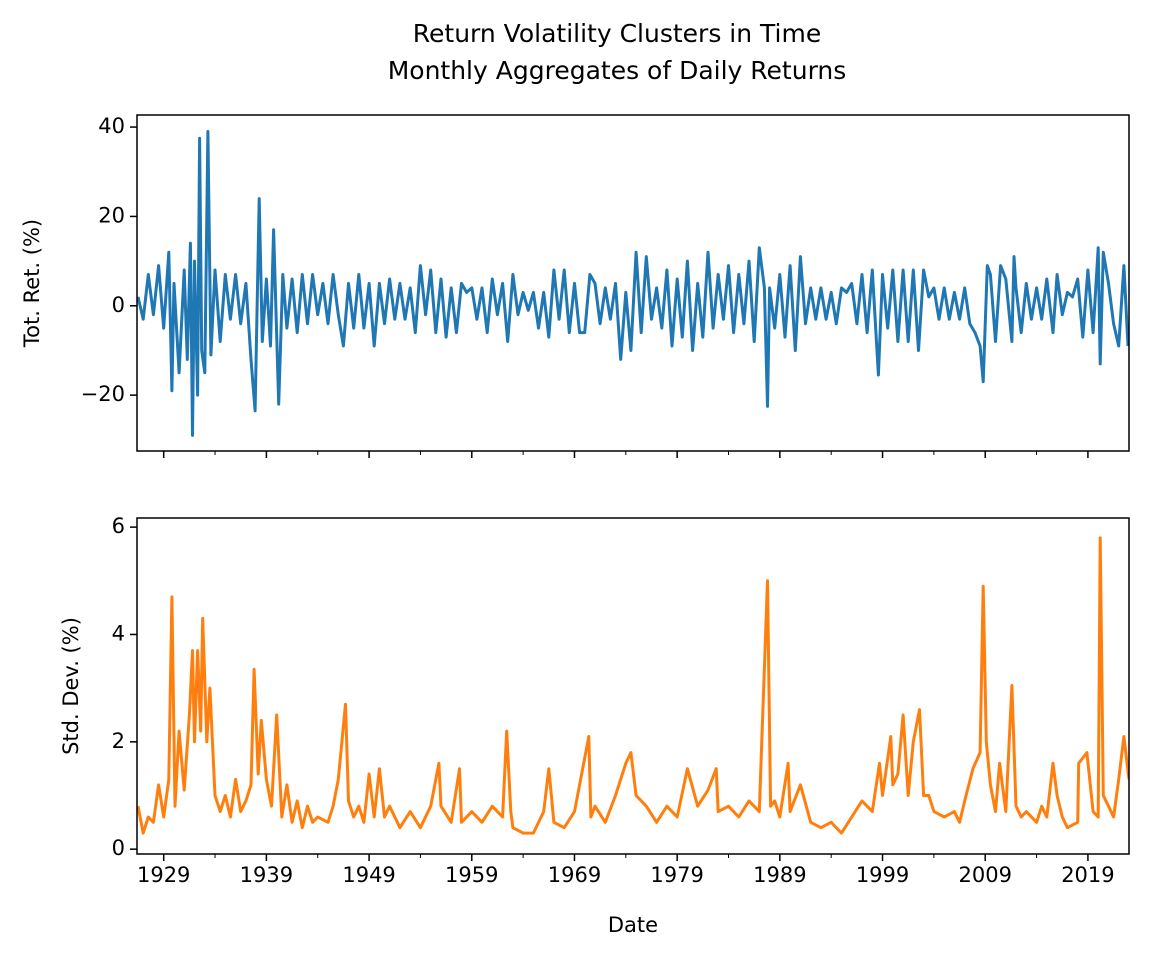 Image resolution: width=1149 pixels, height=961 pixels. Describe the element at coordinates (32, 283) in the screenshot. I see `y-axis-label: Tot. Ret. (%)` at that location.